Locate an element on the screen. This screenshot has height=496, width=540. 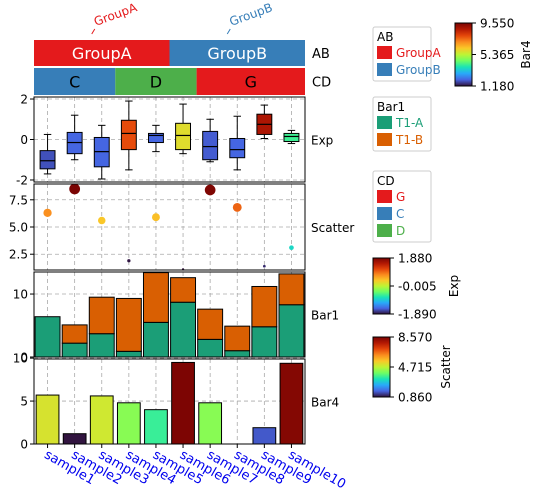
annotation-ab-name: AB is located at coordinates (321, 54).